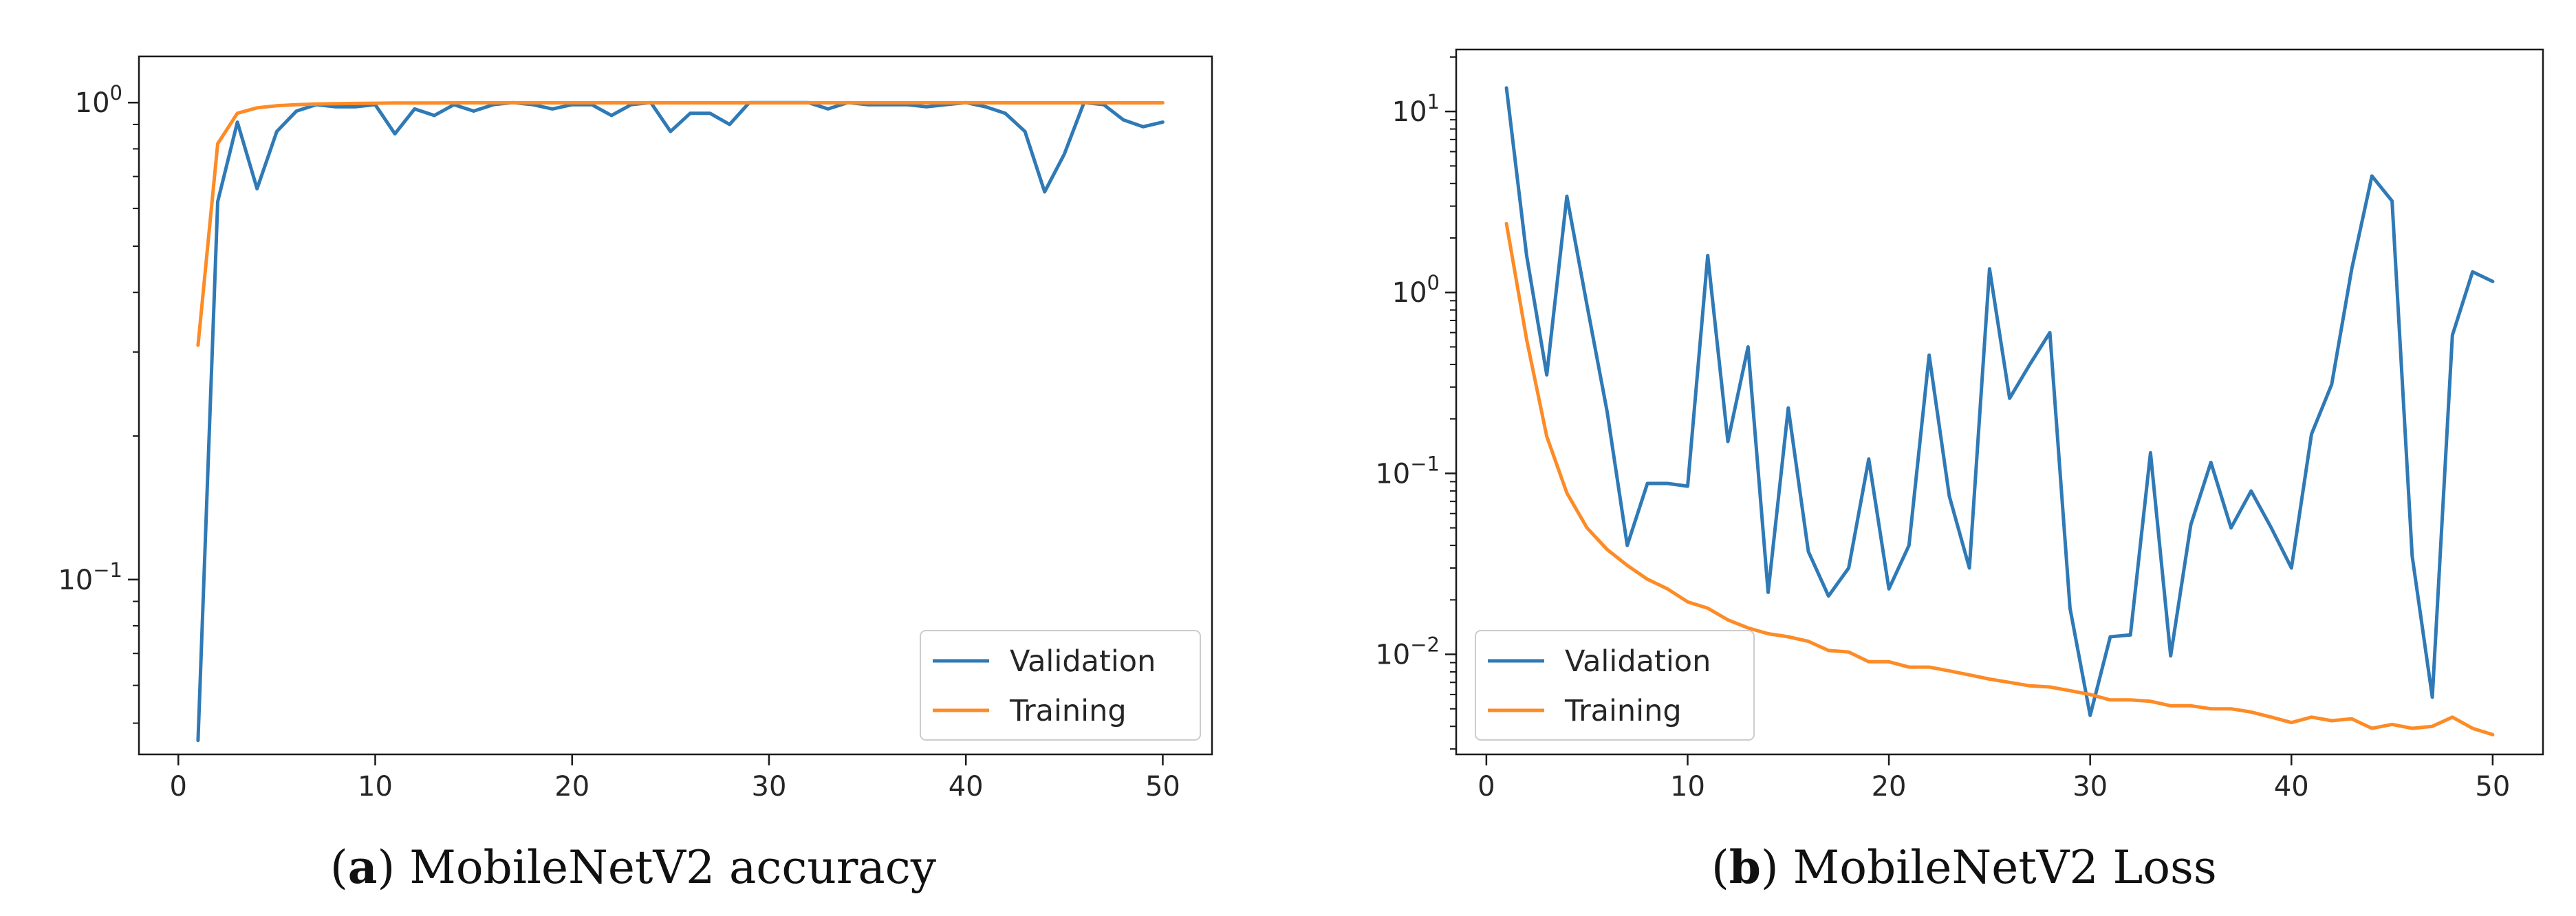 This screenshot has height=916, width=2576. Describe the element at coordinates (1964, 867) in the screenshot. I see `caption-loss: (b) MobileNetV2 Loss` at that location.